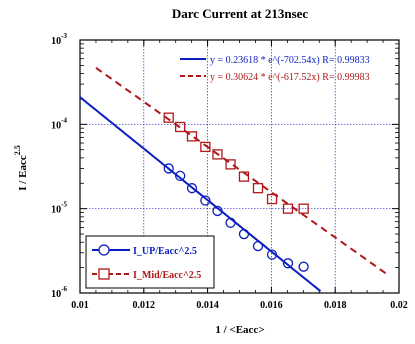 This screenshot has width=415, height=344. I want to click on fit-equation-2: y = 0.30624 * e^(-617.52x) R= 0.99983, so click(290, 77).